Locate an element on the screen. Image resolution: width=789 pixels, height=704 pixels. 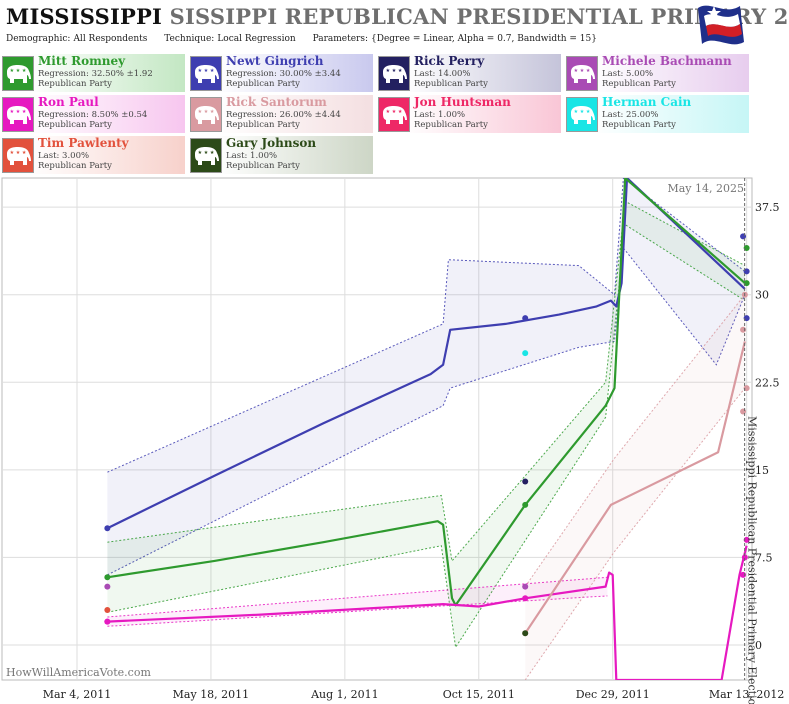
tim-pawlenty-point is located at coordinates (107, 609).